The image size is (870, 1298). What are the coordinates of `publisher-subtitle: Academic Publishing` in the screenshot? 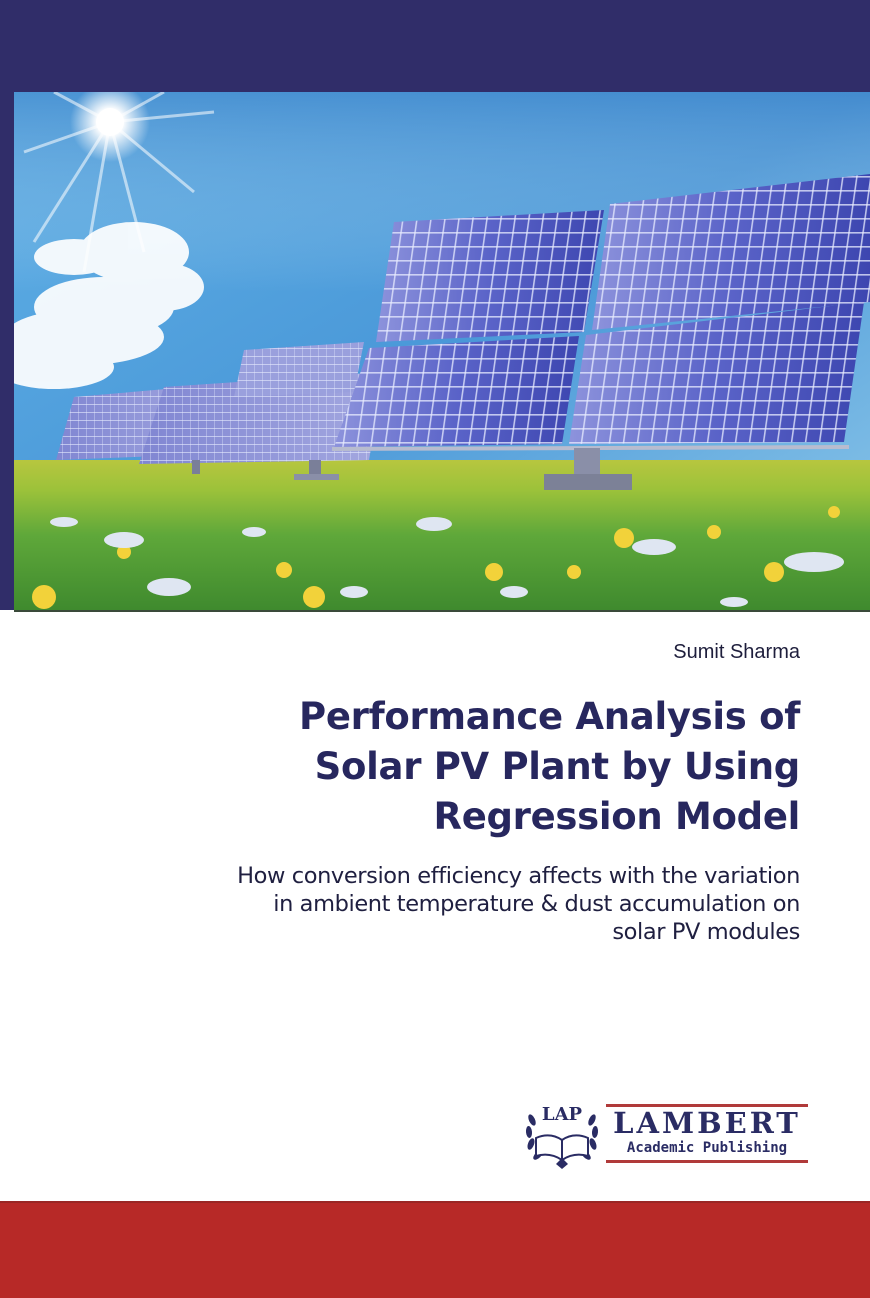 It's located at (707, 1148).